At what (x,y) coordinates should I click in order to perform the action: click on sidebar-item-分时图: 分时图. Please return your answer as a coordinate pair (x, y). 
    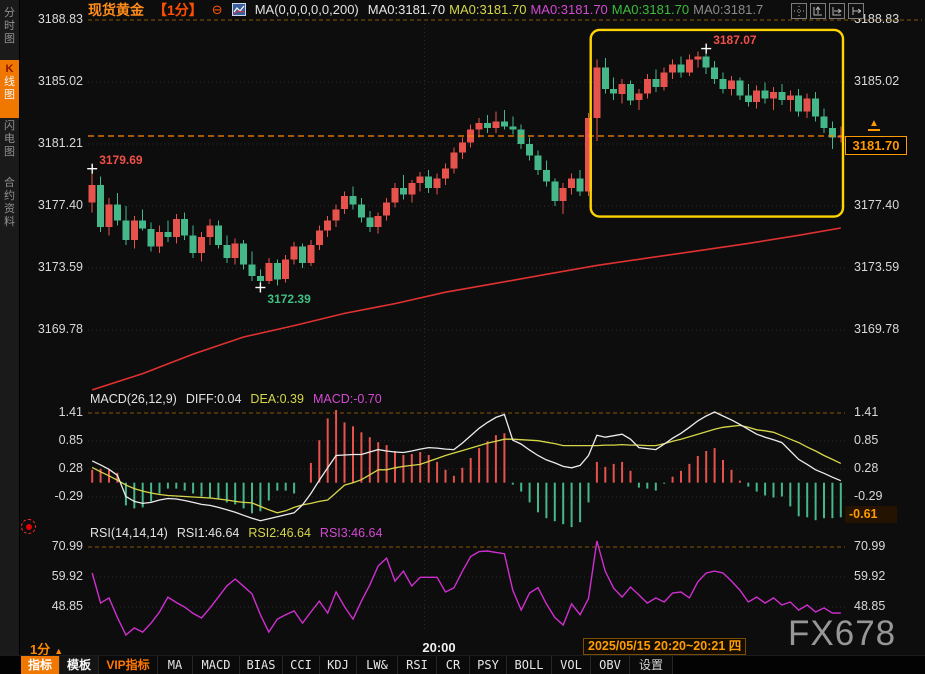
    Looking at the image, I should click on (9, 32).